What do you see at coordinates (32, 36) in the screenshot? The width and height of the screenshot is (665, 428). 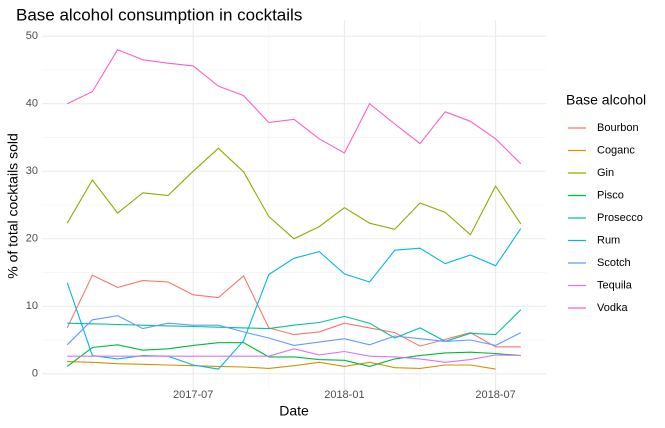 I see `y-tick-label: 50` at bounding box center [32, 36].